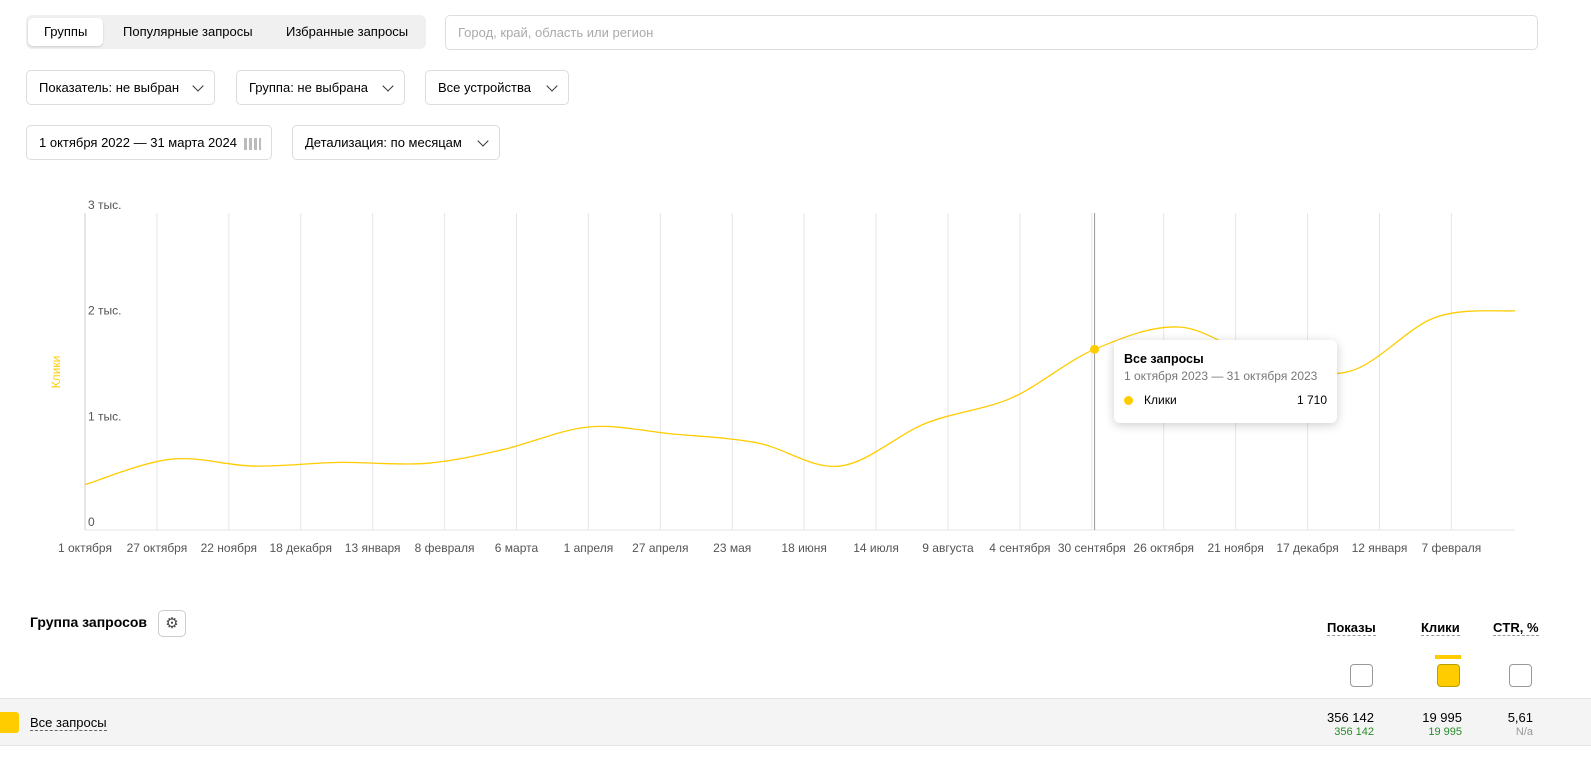  Describe the element at coordinates (804, 548) in the screenshot. I see `x-tick-label: 18 июня` at that location.